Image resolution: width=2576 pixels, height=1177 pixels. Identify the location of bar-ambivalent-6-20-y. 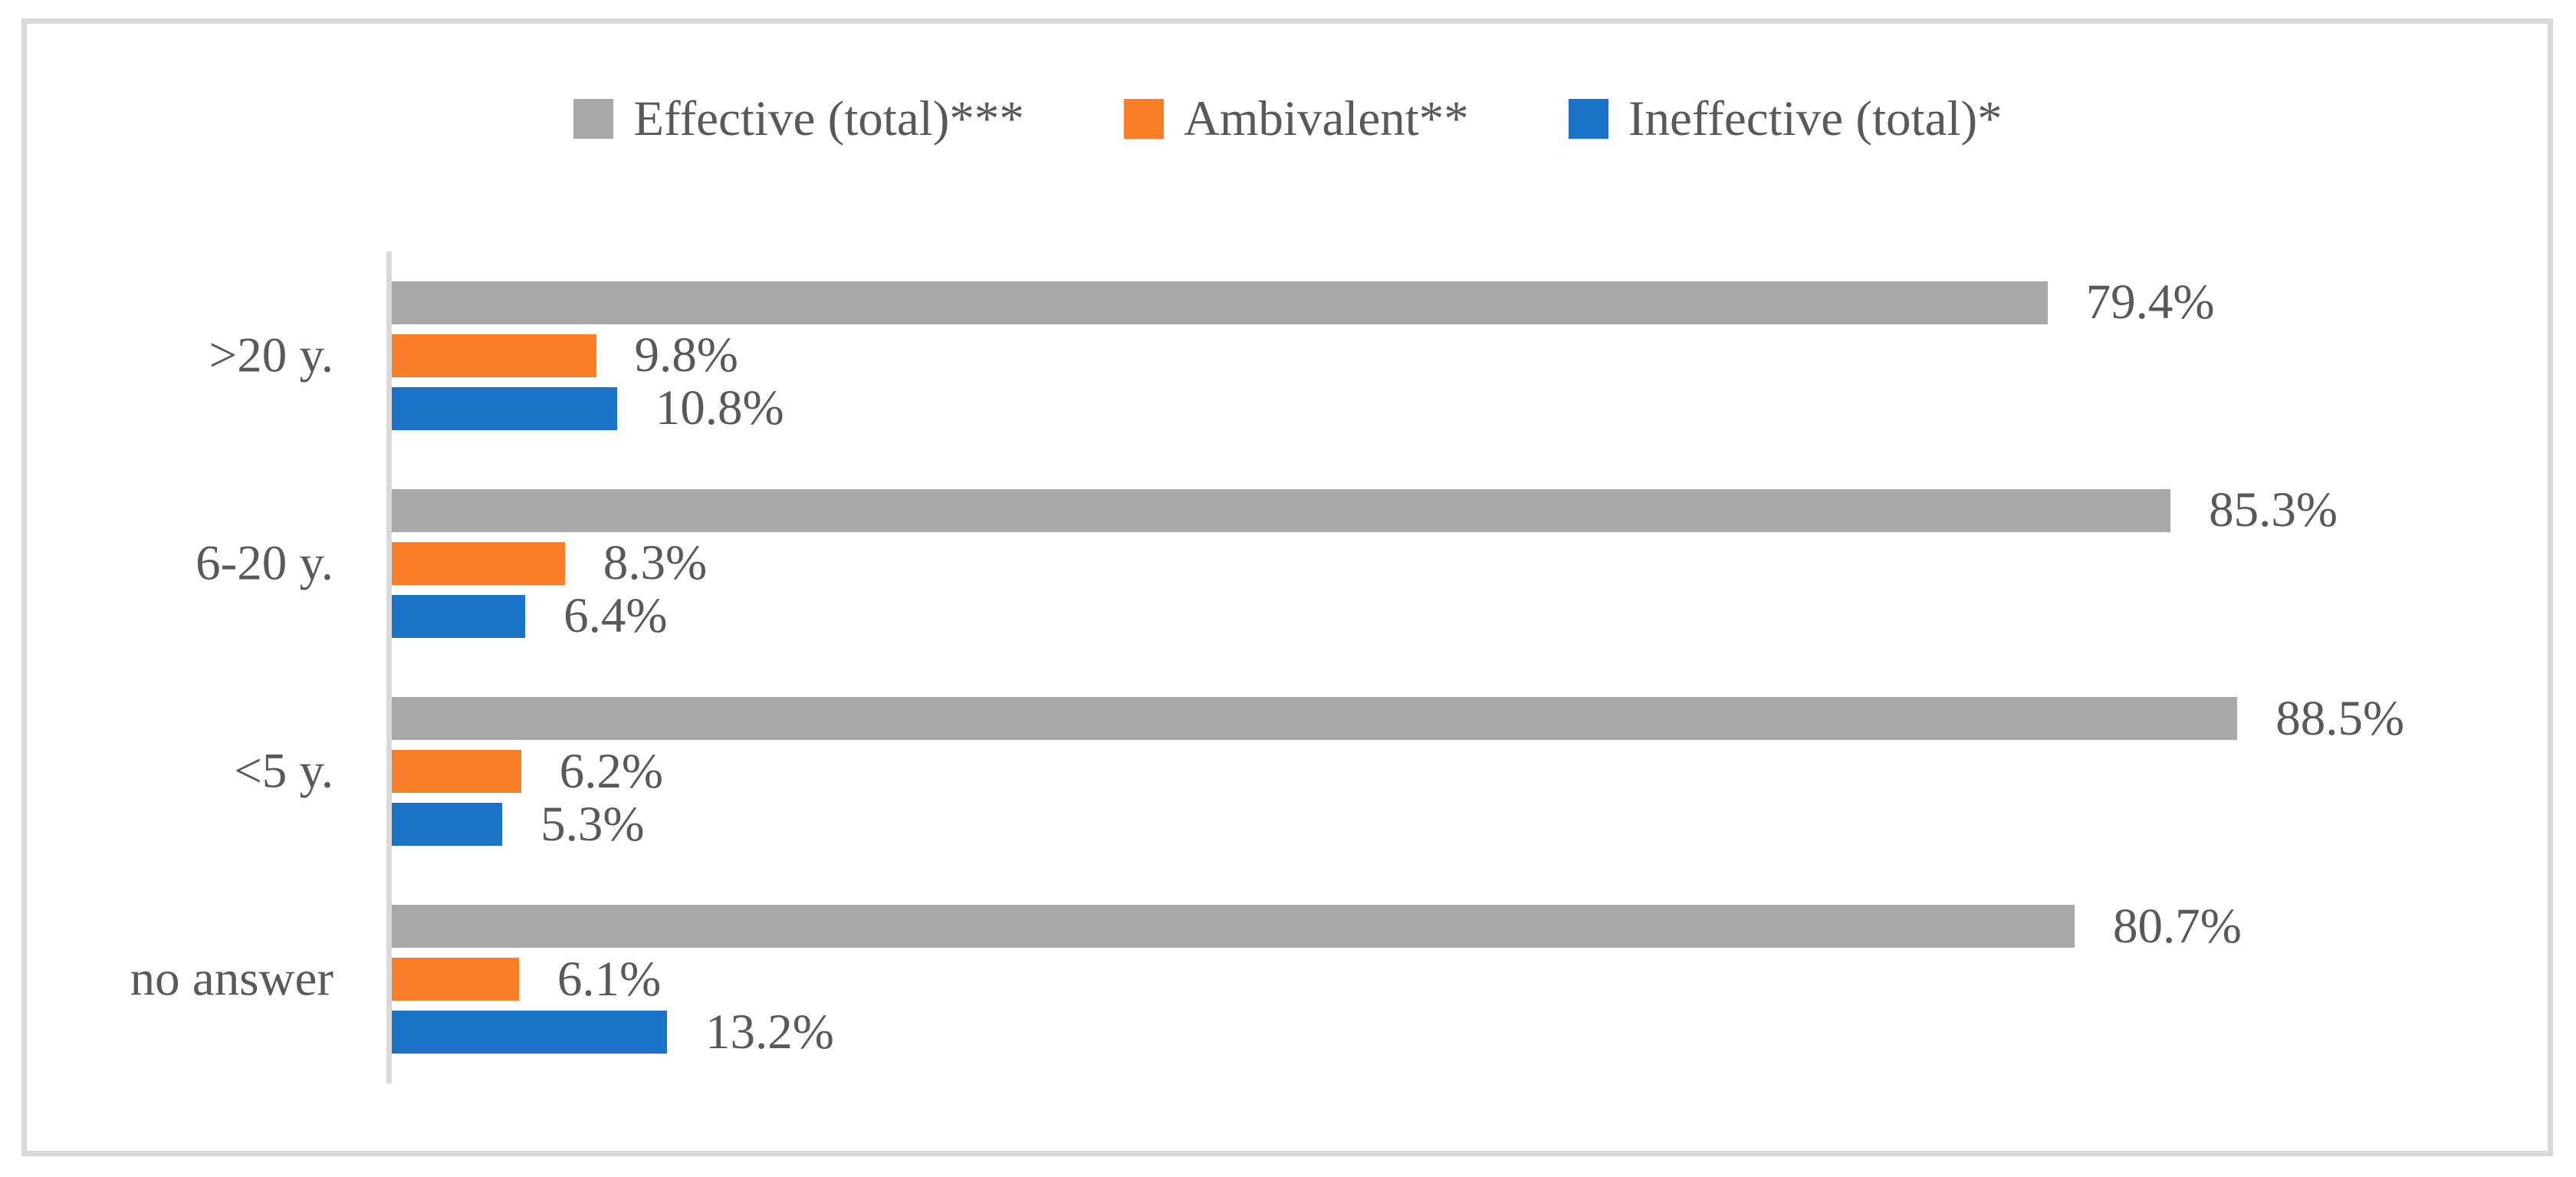
(479, 563).